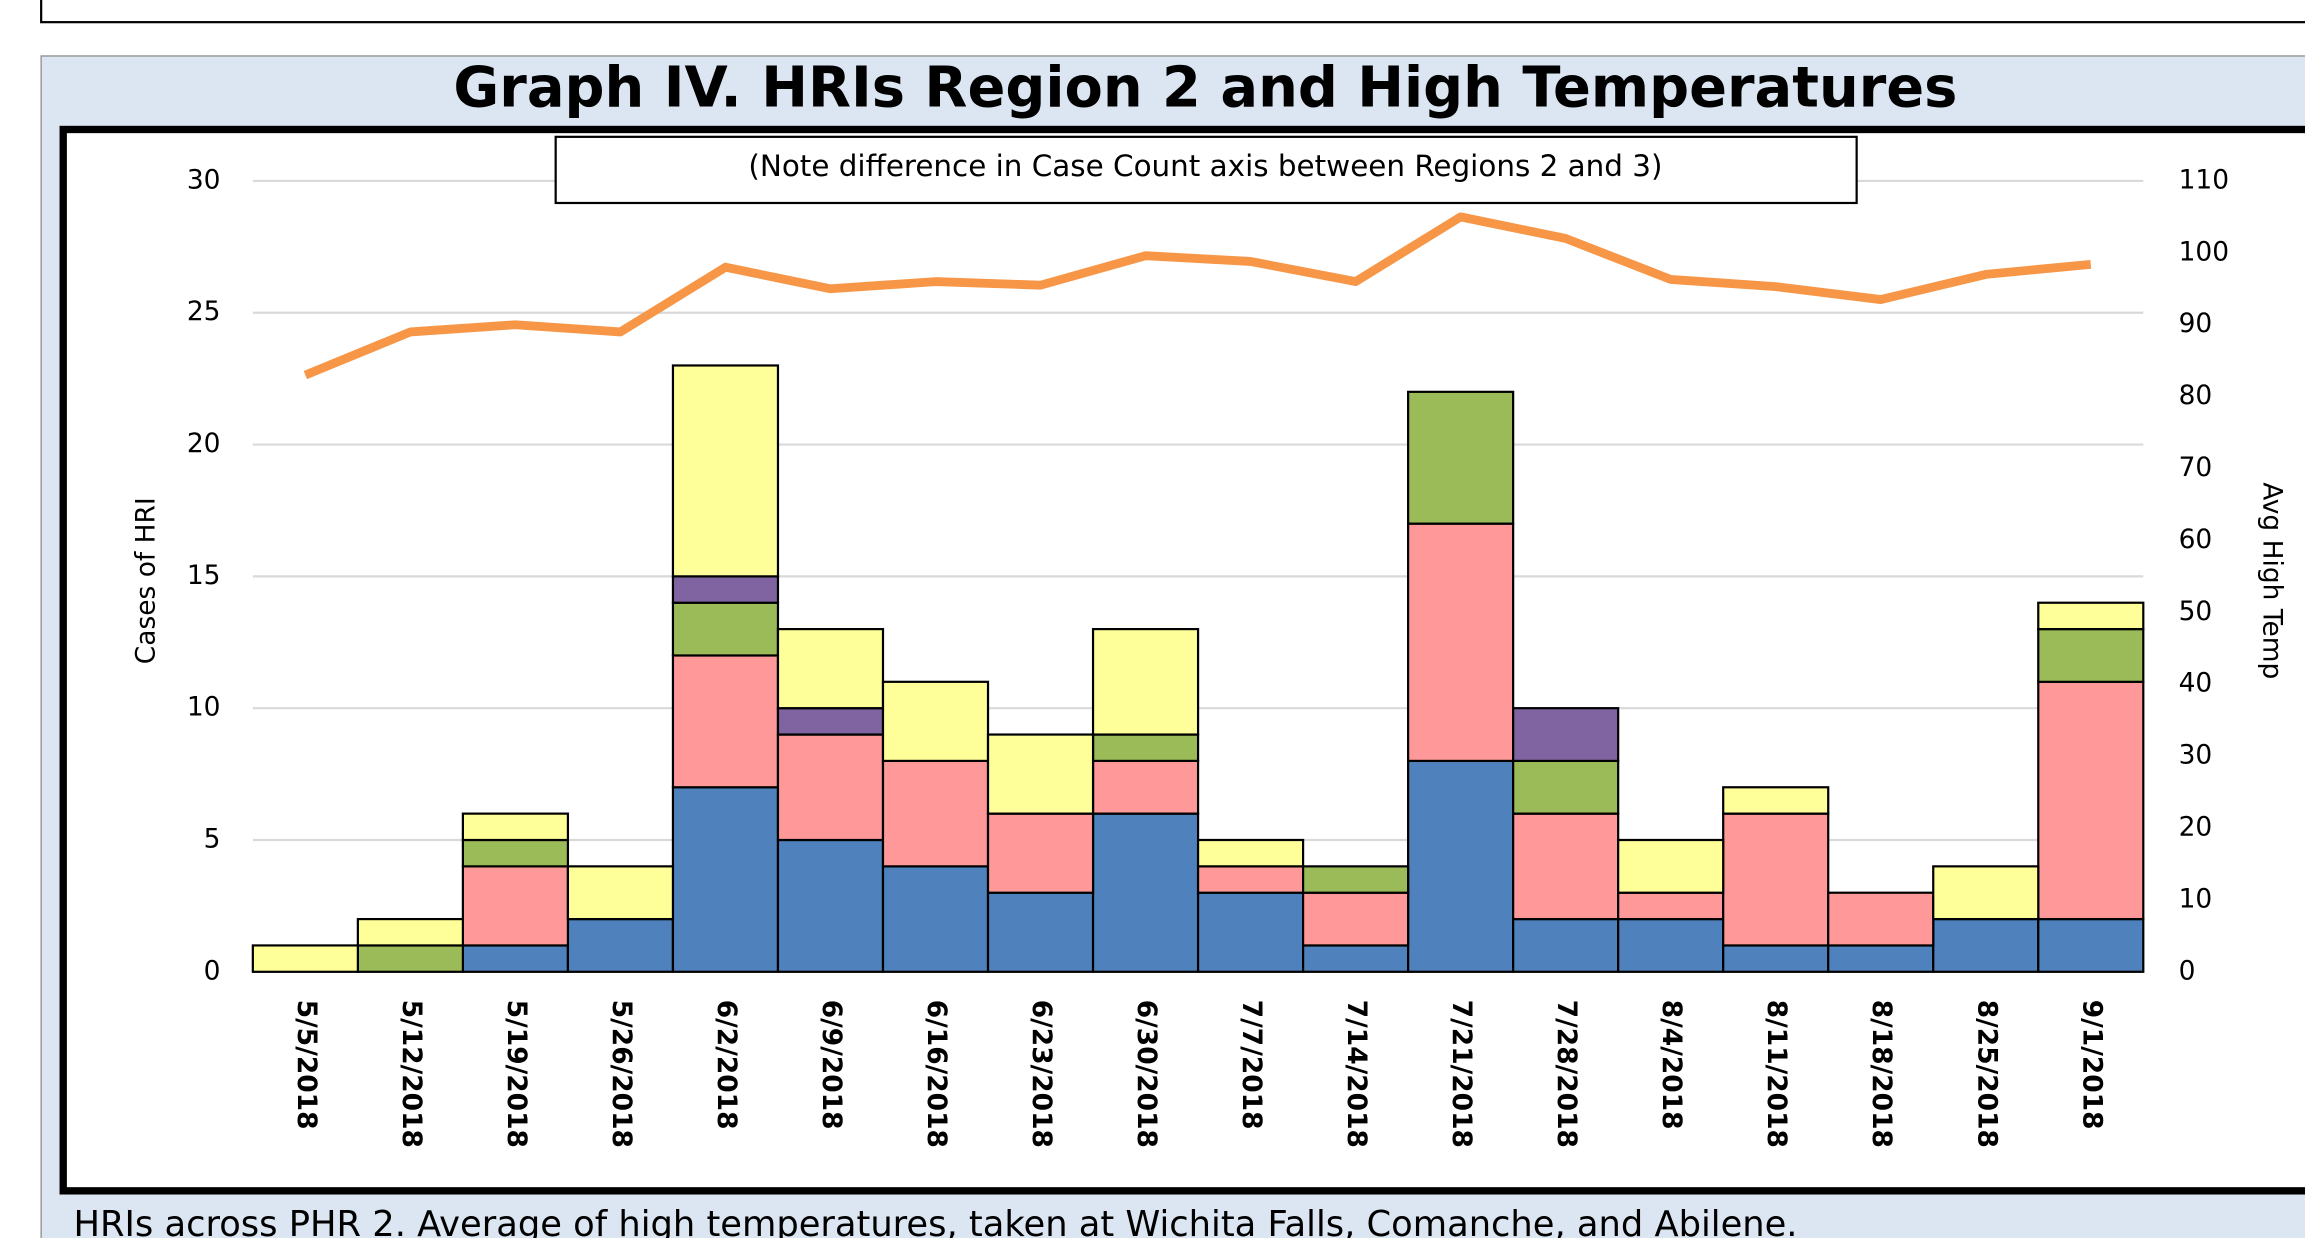 This screenshot has width=2305, height=1242. I want to click on x-tick-label: 7/14/2018, so click(1356, 1074).